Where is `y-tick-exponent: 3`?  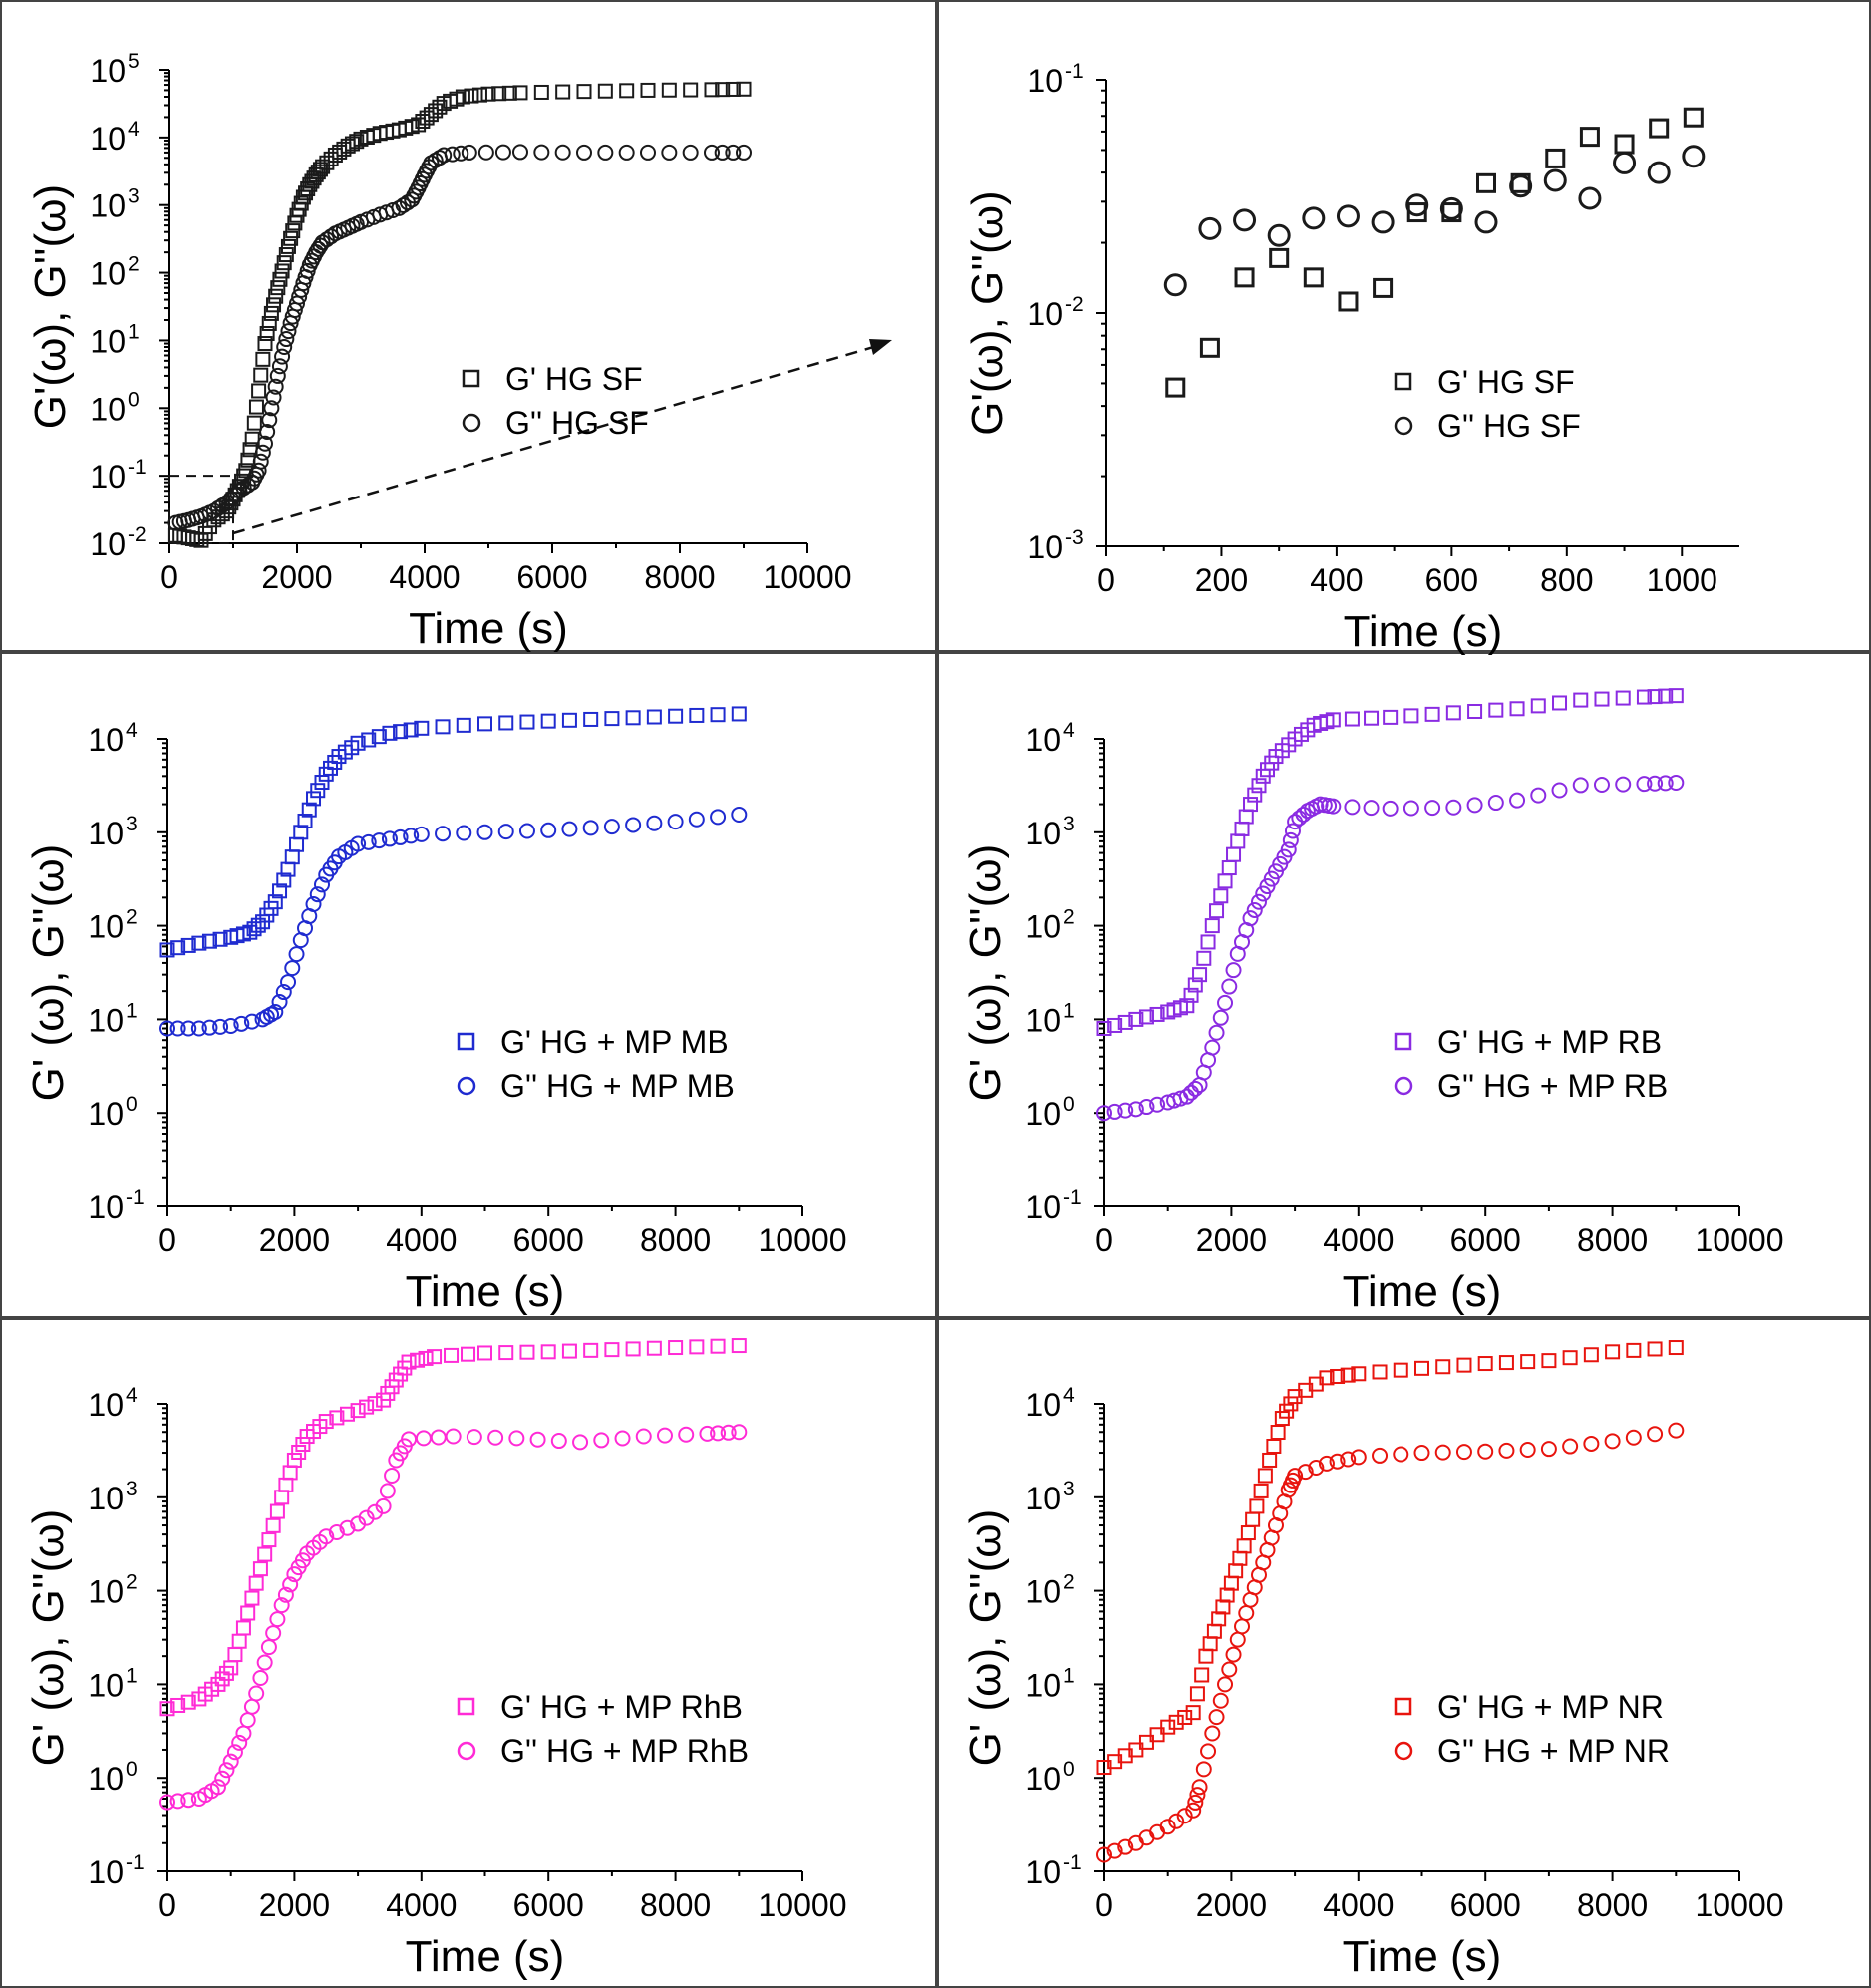
y-tick-exponent: 3 is located at coordinates (132, 1489).